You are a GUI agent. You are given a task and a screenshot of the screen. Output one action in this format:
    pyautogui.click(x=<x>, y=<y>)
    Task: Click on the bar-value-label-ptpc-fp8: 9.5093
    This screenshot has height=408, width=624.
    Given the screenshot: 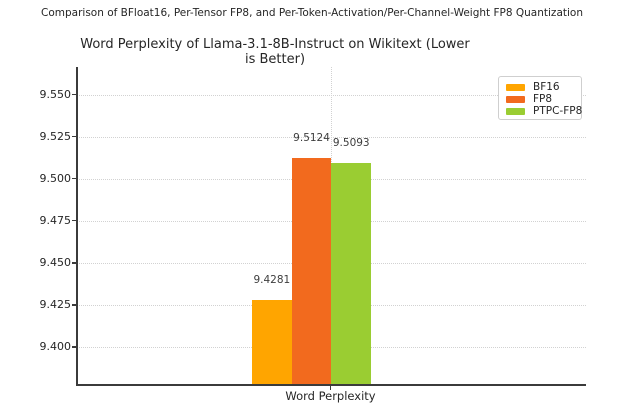 What is the action you would take?
    pyautogui.click(x=351, y=143)
    